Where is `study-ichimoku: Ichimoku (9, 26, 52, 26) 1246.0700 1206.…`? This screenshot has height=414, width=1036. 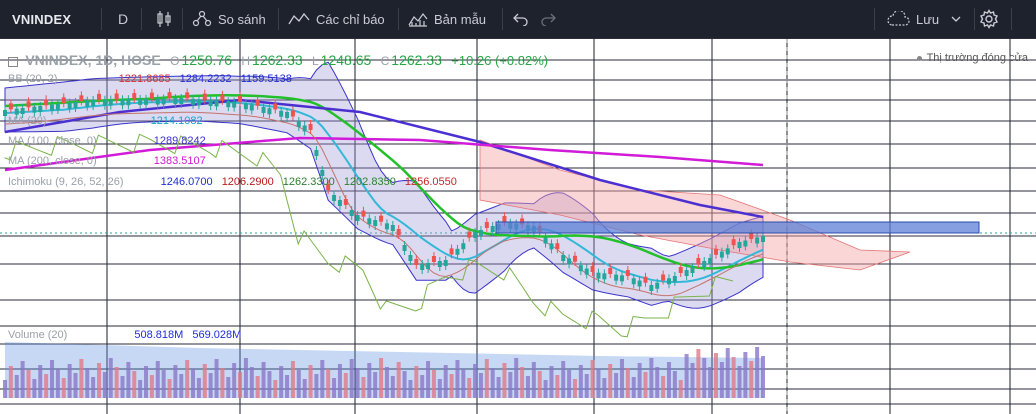 study-ichimoku: Ichimoku (9, 26, 52, 26) 1246.0700 1206.… is located at coordinates (235, 182).